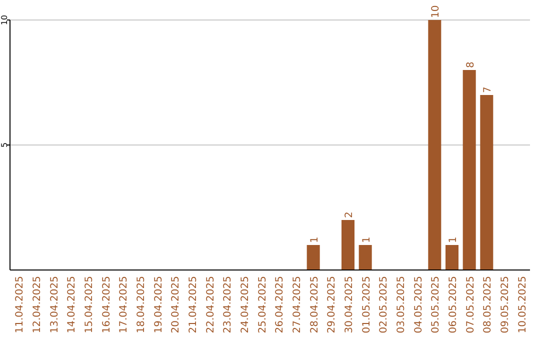 The height and width of the screenshot is (340, 540). What do you see at coordinates (366, 305) in the screenshot?
I see `x-tick-label: 01.05.2025` at bounding box center [366, 305].